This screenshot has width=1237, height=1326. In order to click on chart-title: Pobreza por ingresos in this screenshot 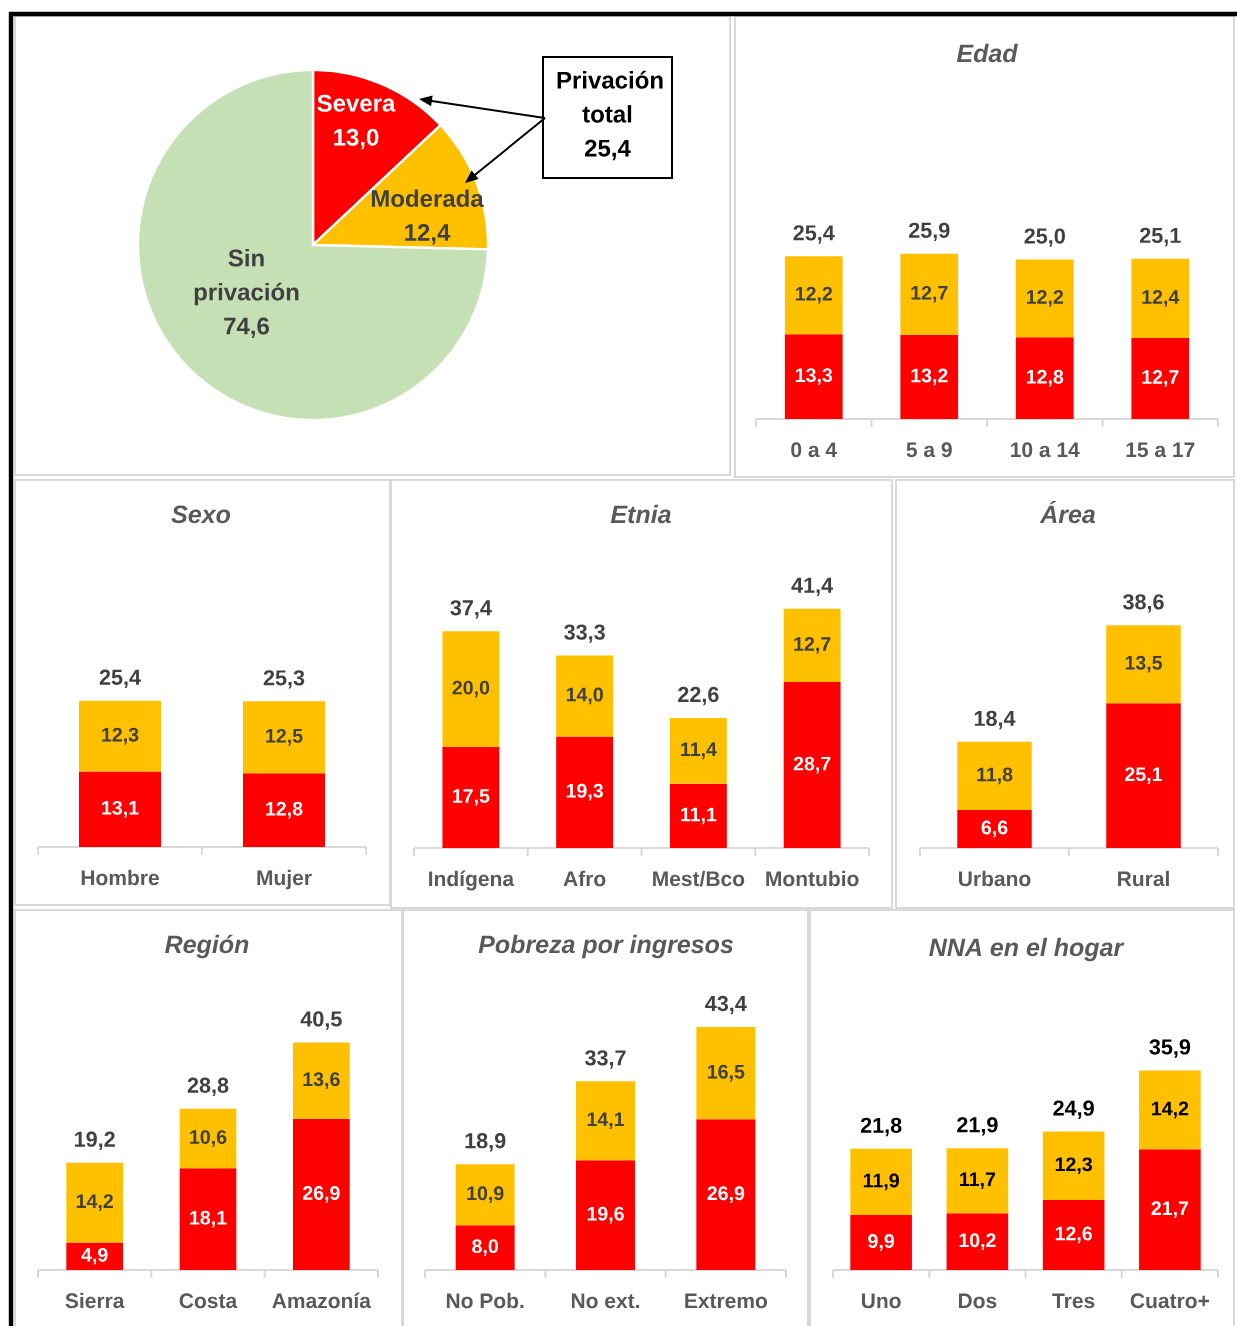, I will do `click(605, 946)`.